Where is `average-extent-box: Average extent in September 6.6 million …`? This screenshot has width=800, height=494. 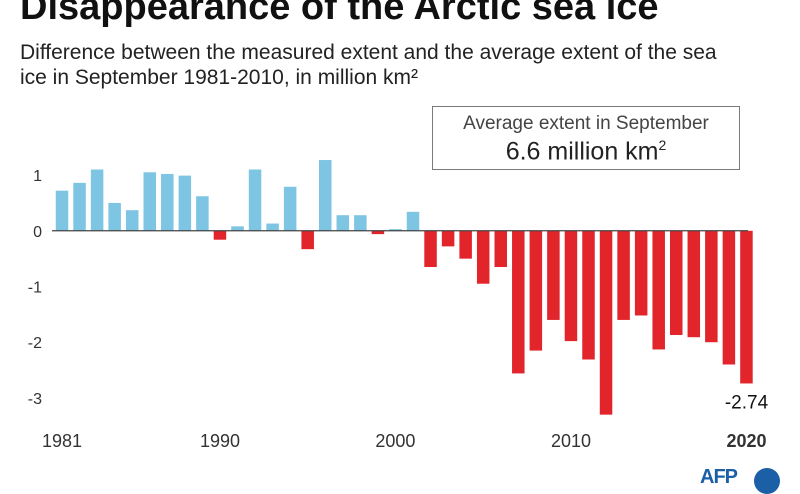 average-extent-box: Average extent in September 6.6 million … is located at coordinates (586, 138).